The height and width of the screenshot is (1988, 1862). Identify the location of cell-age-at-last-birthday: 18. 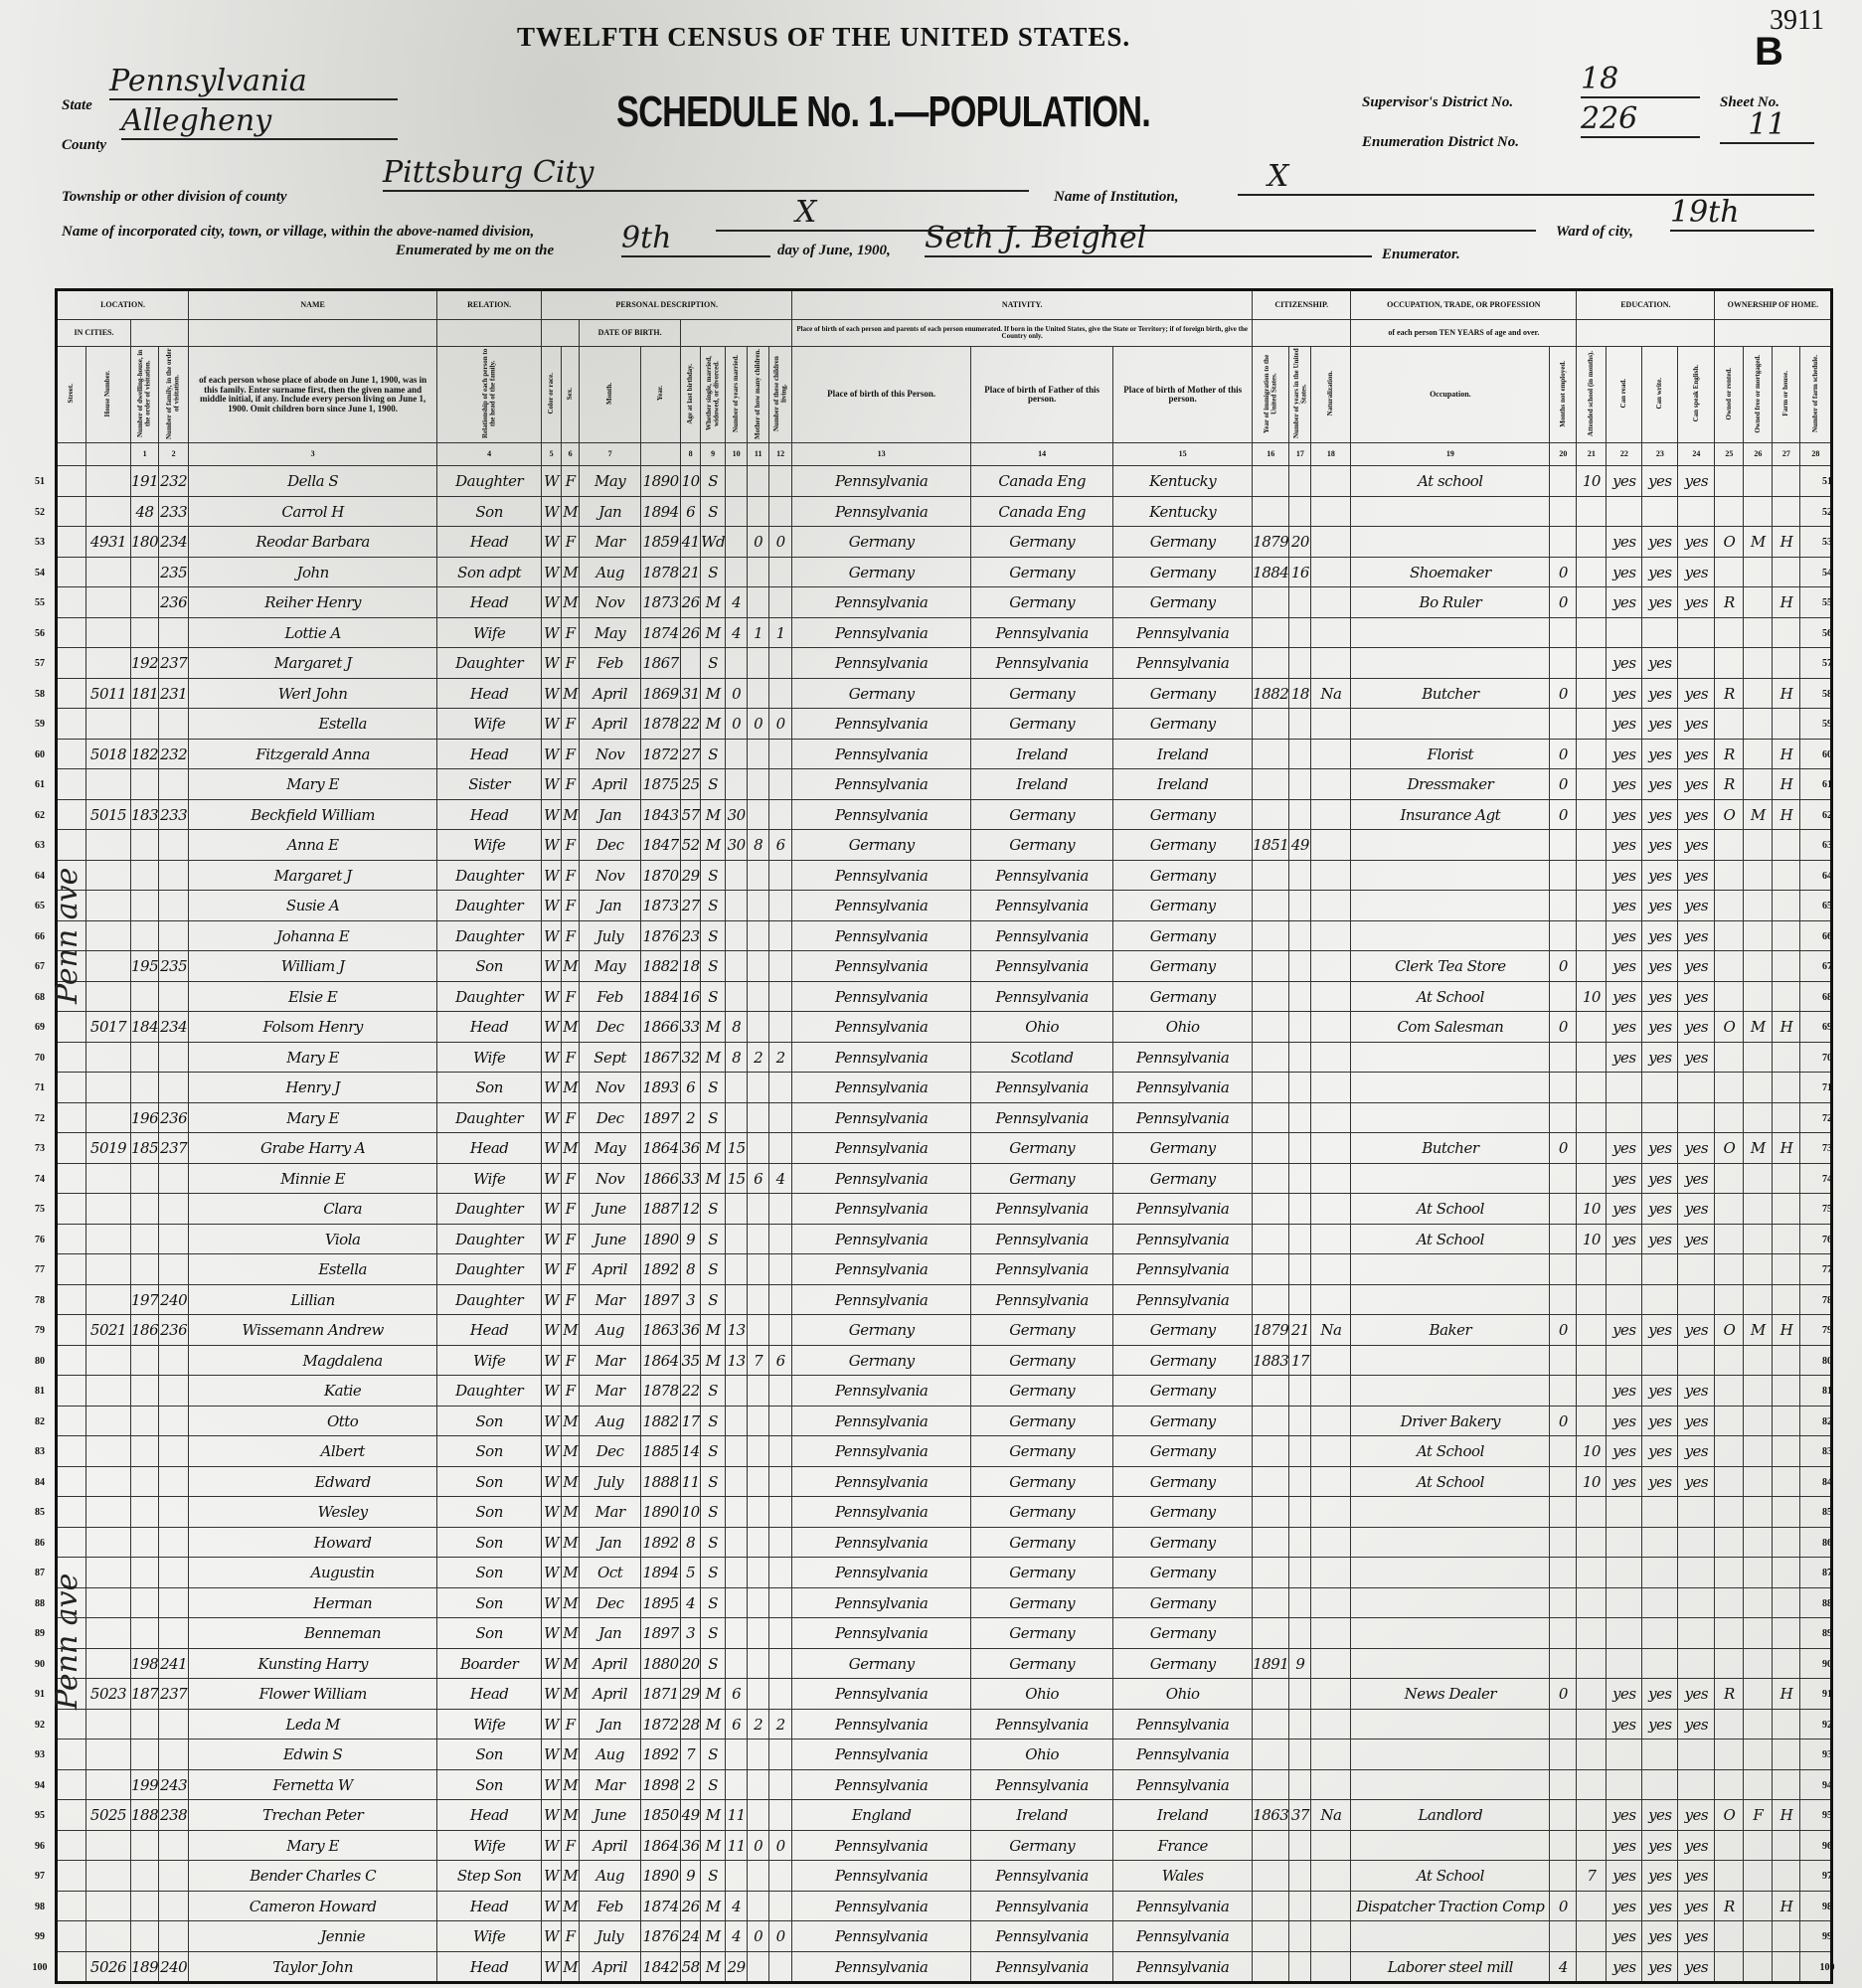
(691, 966).